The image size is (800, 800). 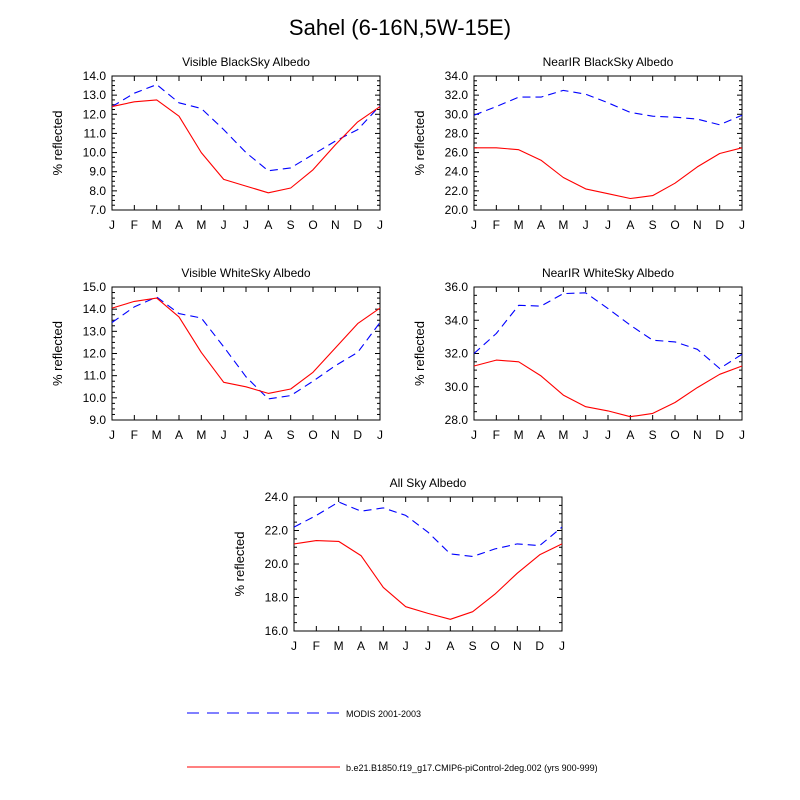 What do you see at coordinates (457, 287) in the screenshot?
I see `y-tick-label: 36.0` at bounding box center [457, 287].